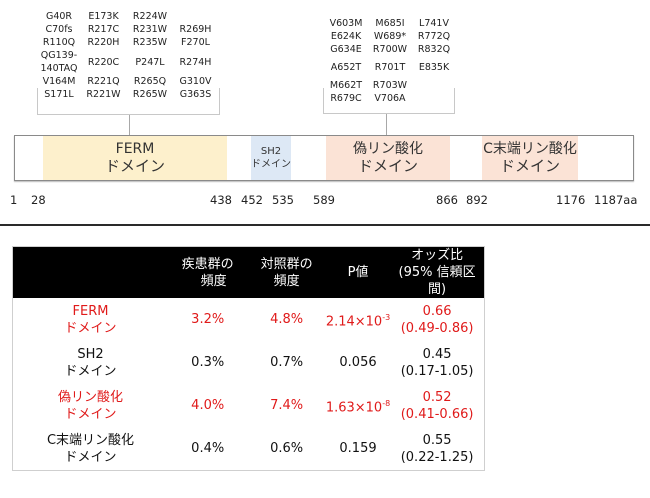 The width and height of the screenshot is (650, 498). Describe the element at coordinates (207, 319) in the screenshot. I see `cell-case-frequency: 3.2%` at that location.